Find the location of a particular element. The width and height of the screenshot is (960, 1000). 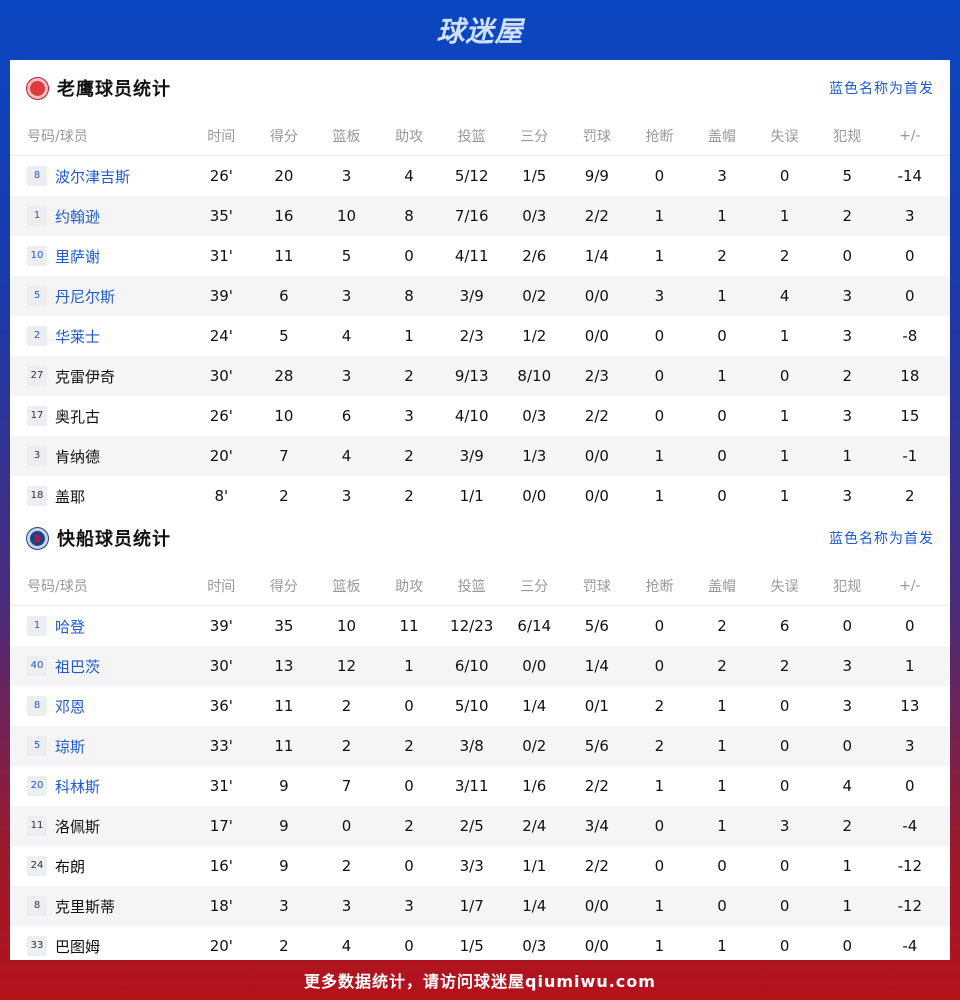

stat-cell: 1/4 is located at coordinates (596, 666).